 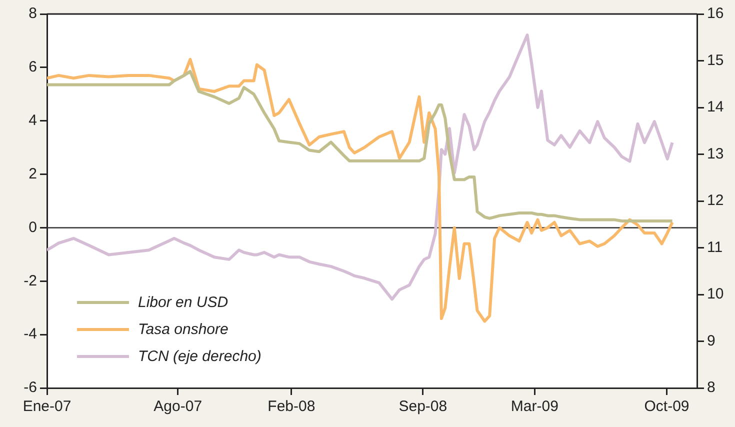 What do you see at coordinates (183, 329) in the screenshot?
I see `legend-label: Tasa onshore` at bounding box center [183, 329].